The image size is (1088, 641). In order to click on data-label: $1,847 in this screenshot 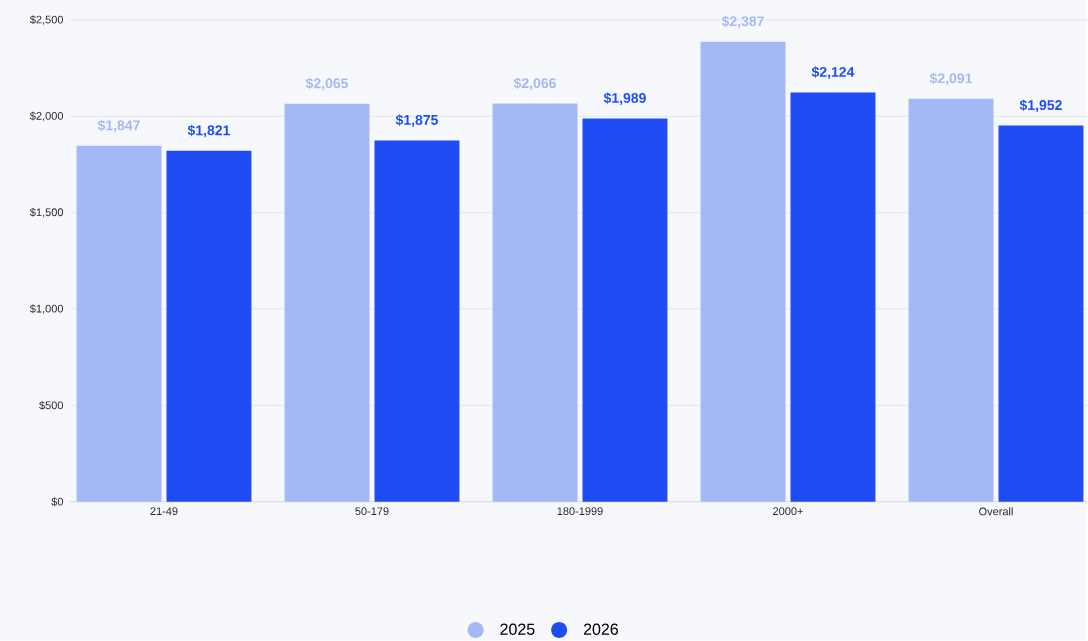, I will do `click(118, 126)`.